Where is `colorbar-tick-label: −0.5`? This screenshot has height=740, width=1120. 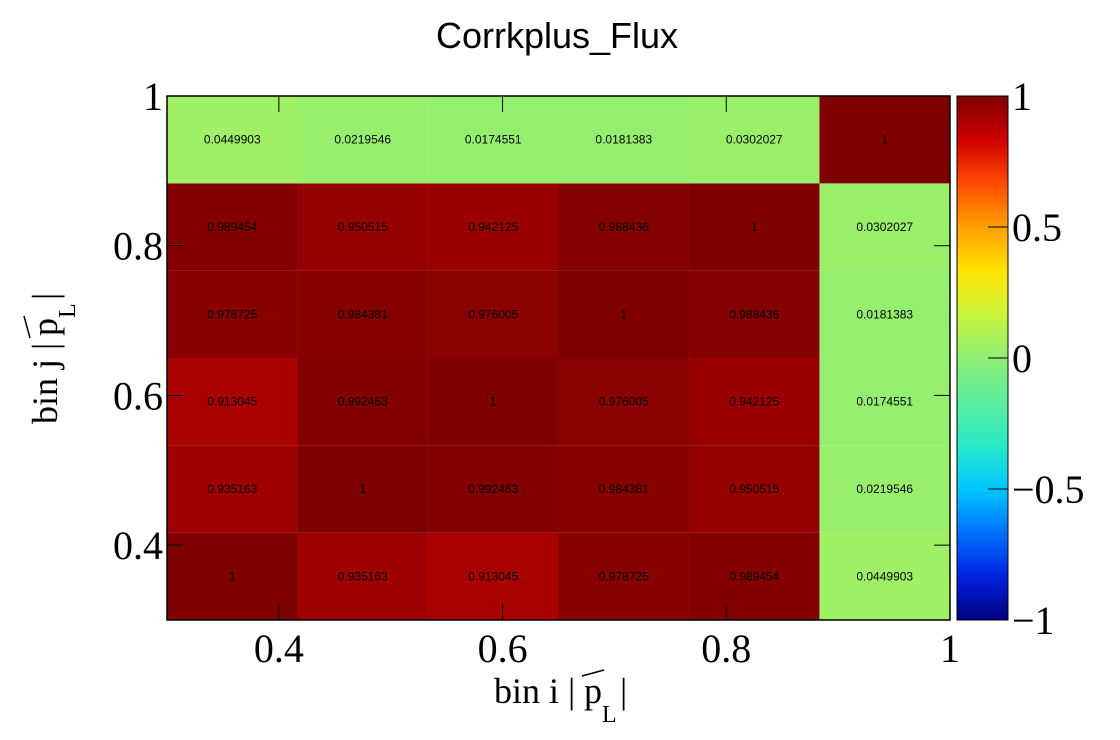
colorbar-tick-label: −0.5 is located at coordinates (1048, 489).